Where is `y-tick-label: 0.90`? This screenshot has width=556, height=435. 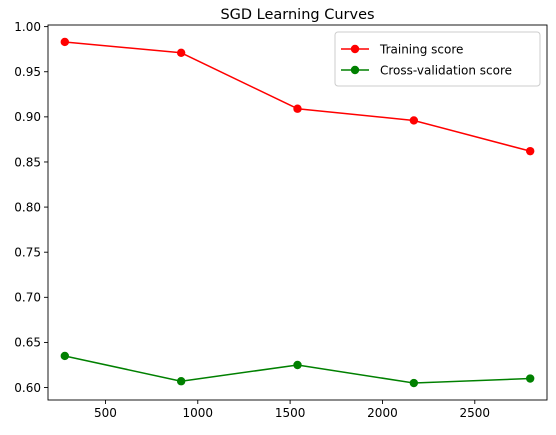 y-tick-label: 0.90 is located at coordinates (27, 117).